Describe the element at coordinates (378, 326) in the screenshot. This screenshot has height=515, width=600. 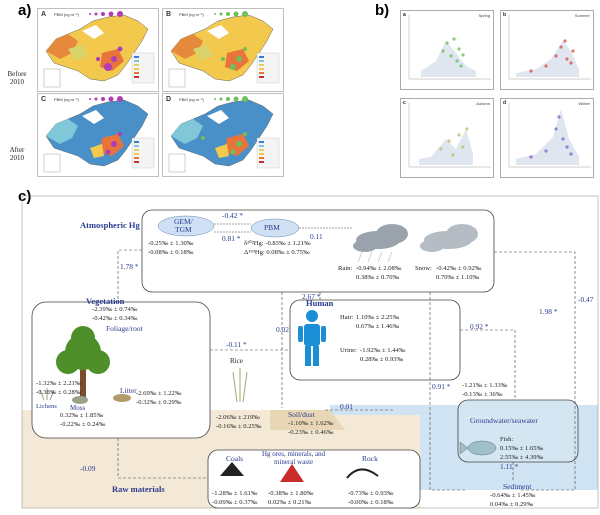
I see `hair-val-2: 0.67‰ ± 1.46‰` at that location.